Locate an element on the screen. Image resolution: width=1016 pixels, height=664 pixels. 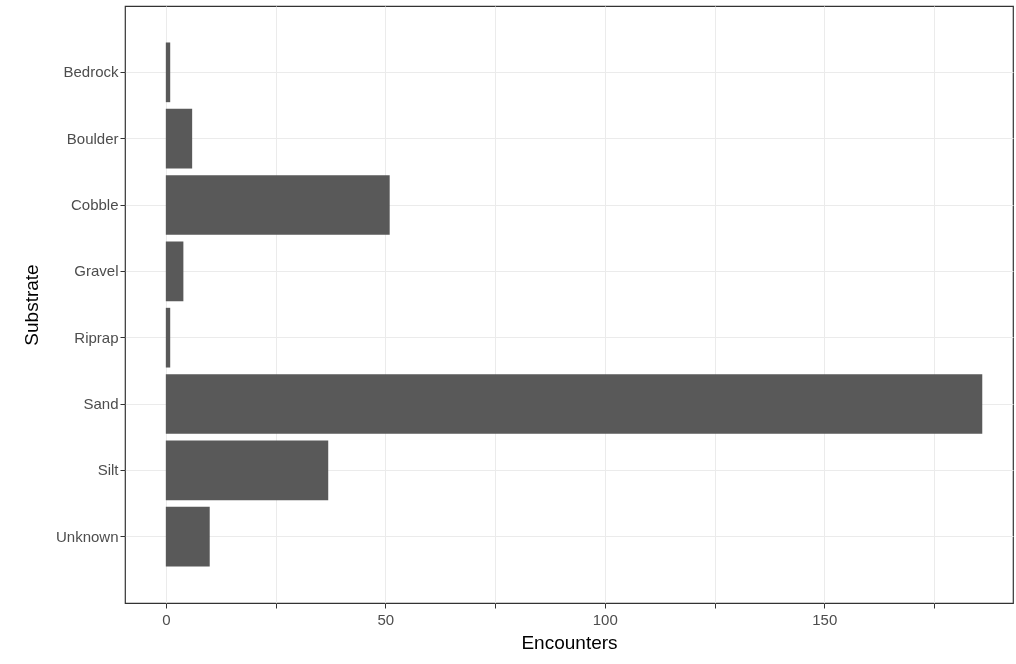
x-tick-label: 100 is located at coordinates (605, 619).